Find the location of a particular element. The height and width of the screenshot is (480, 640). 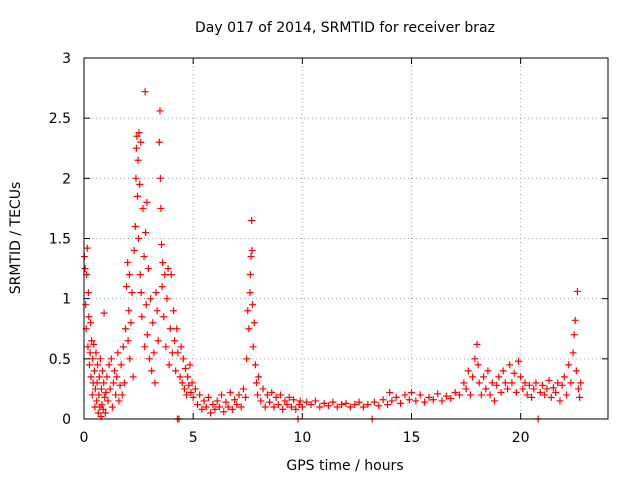

x-tick-labels: 0 5 10 15 20 is located at coordinates (305, 438).